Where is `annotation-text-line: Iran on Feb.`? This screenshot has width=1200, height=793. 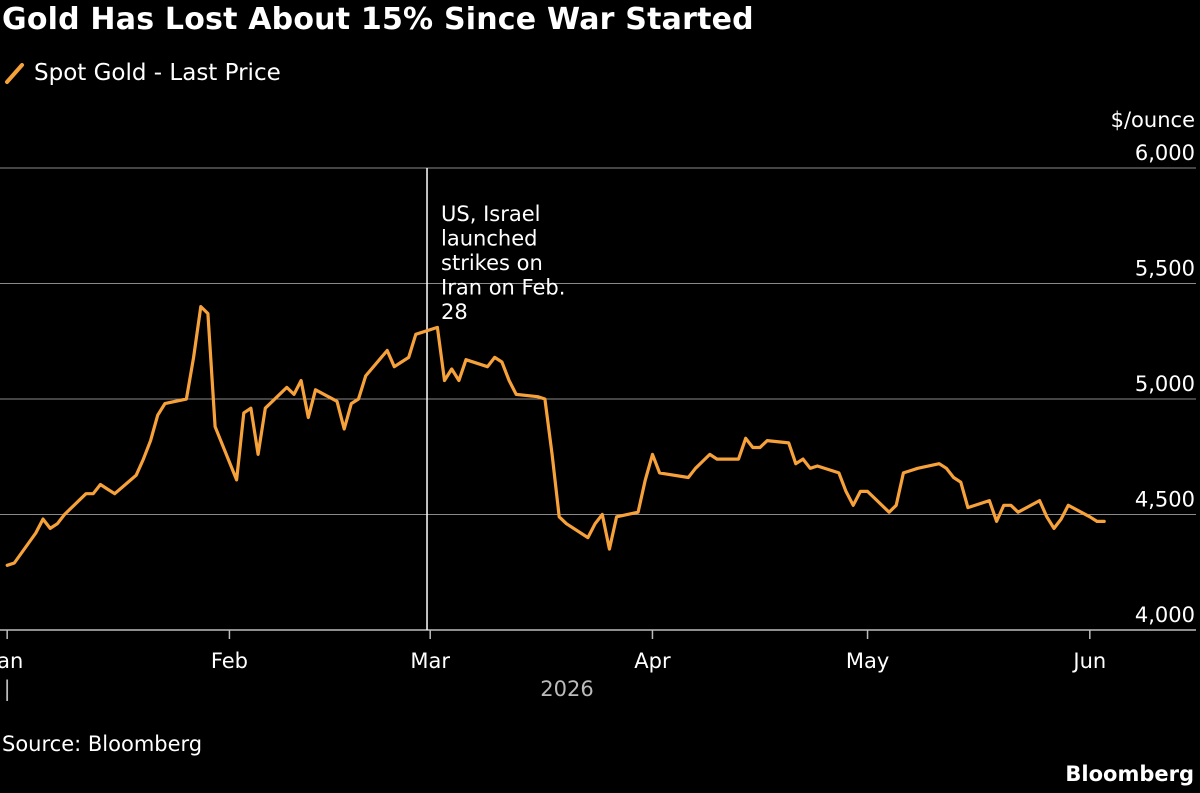 annotation-text-line: Iran on Feb. is located at coordinates (503, 288).